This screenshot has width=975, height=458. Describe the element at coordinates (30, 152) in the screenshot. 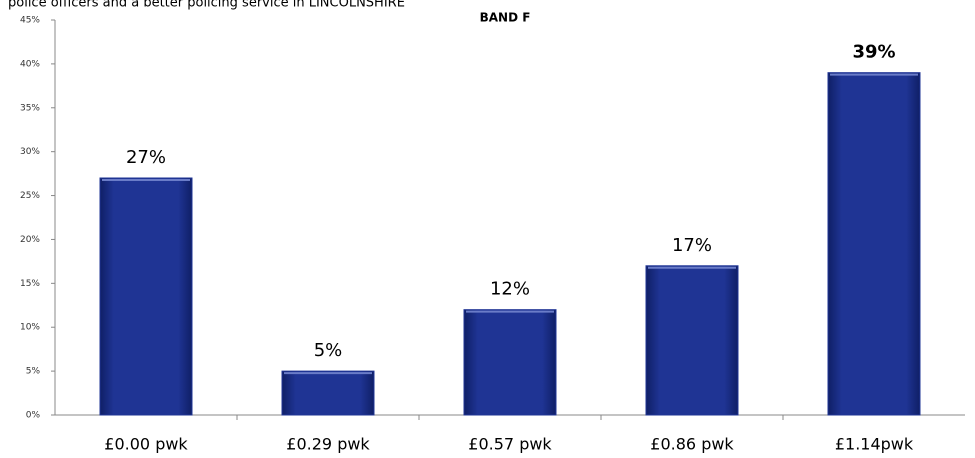

I see `y-tick-label: 30%` at that location.